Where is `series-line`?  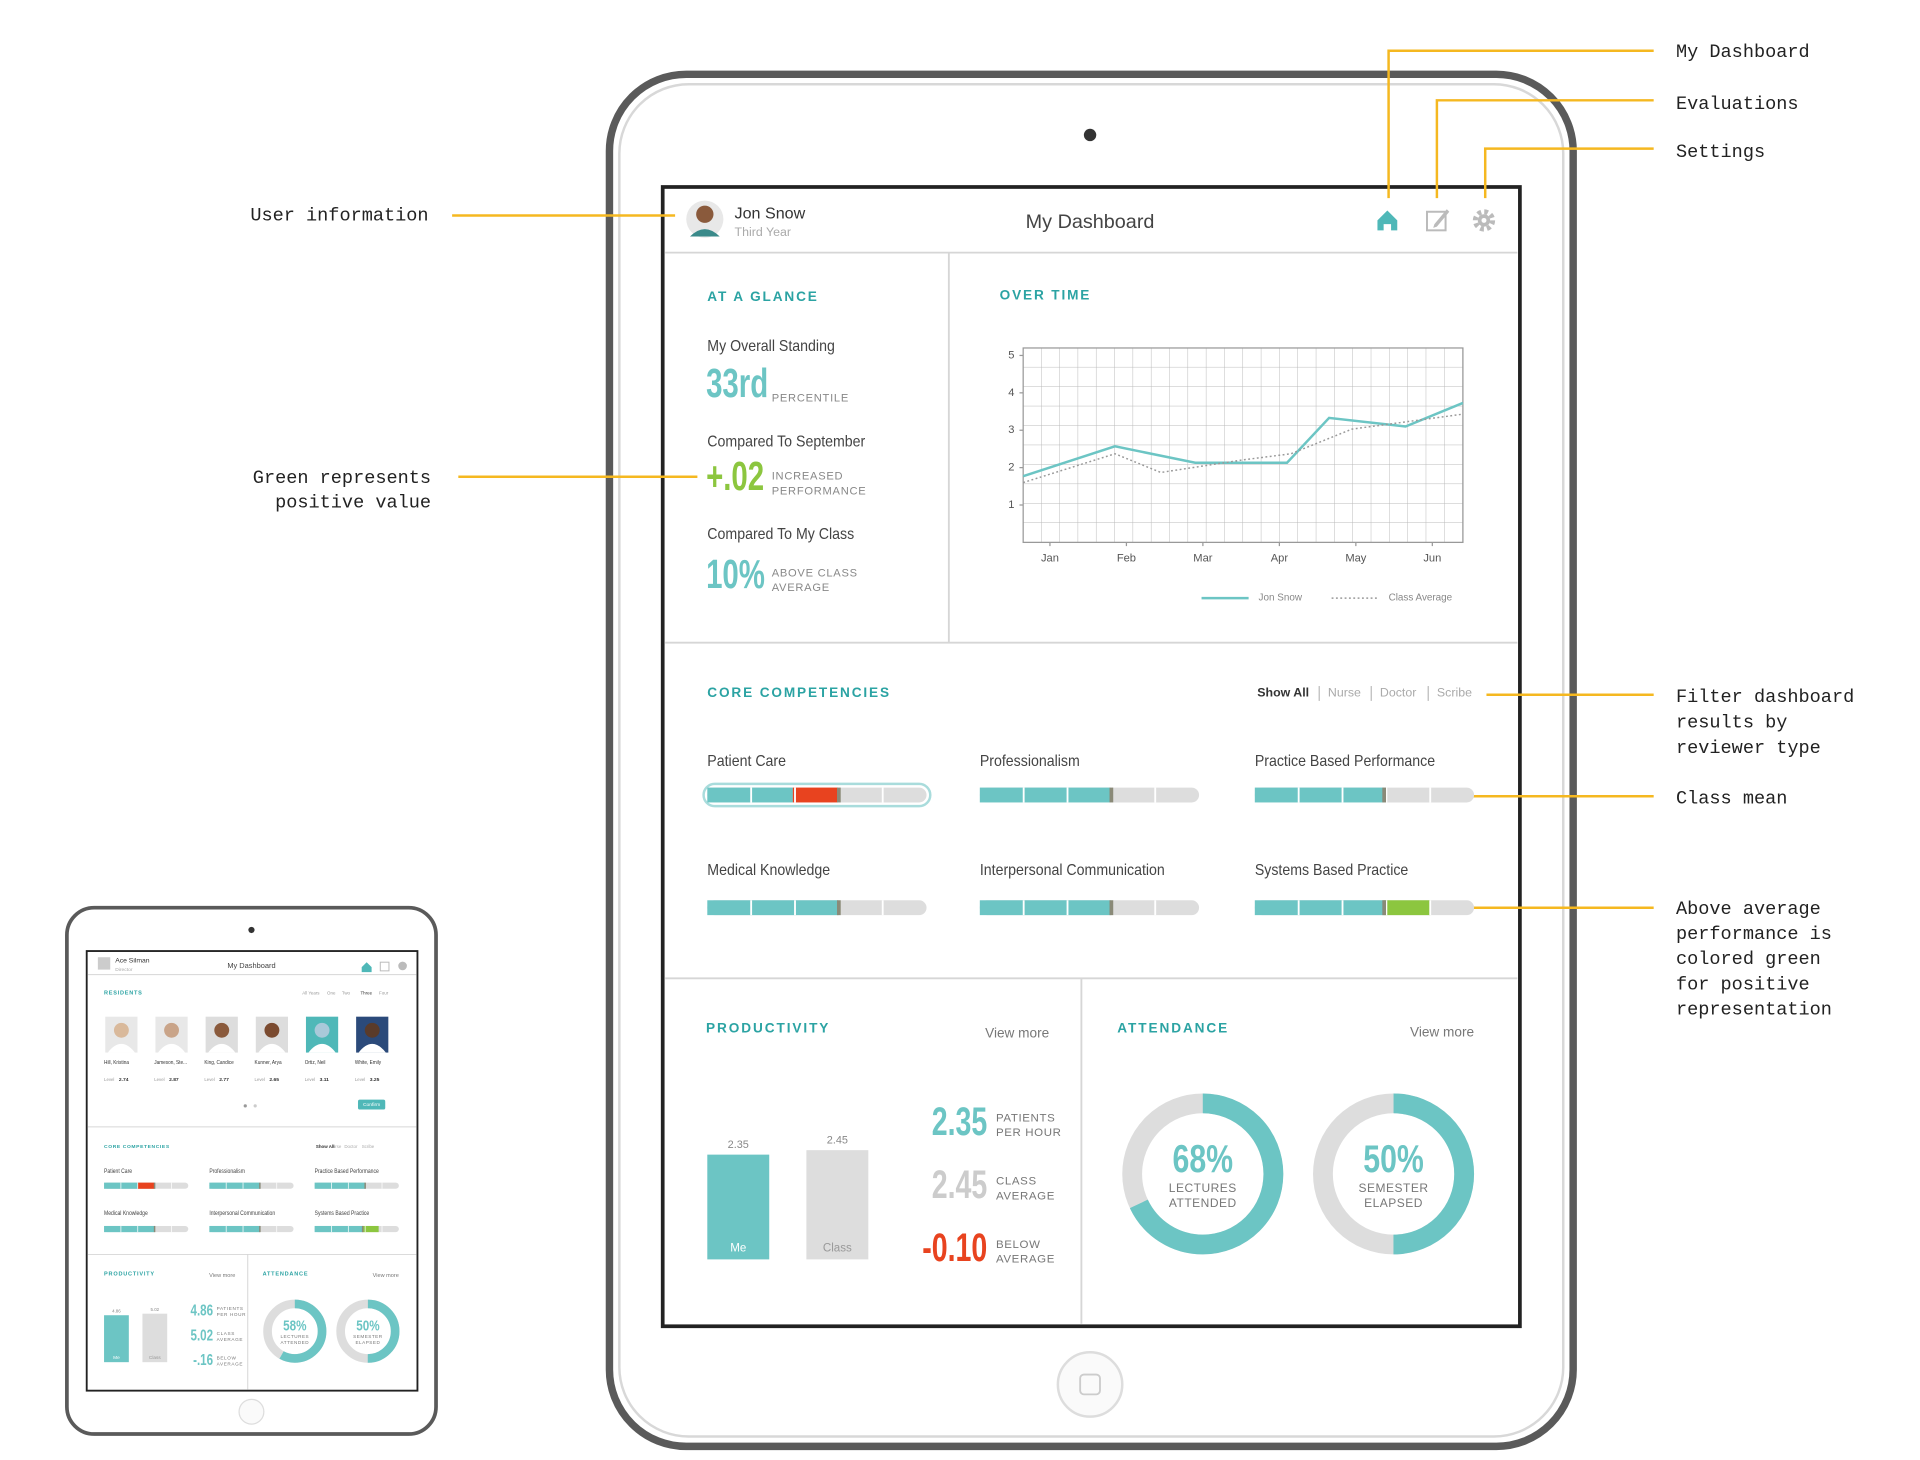
series-line is located at coordinates (1243, 448).